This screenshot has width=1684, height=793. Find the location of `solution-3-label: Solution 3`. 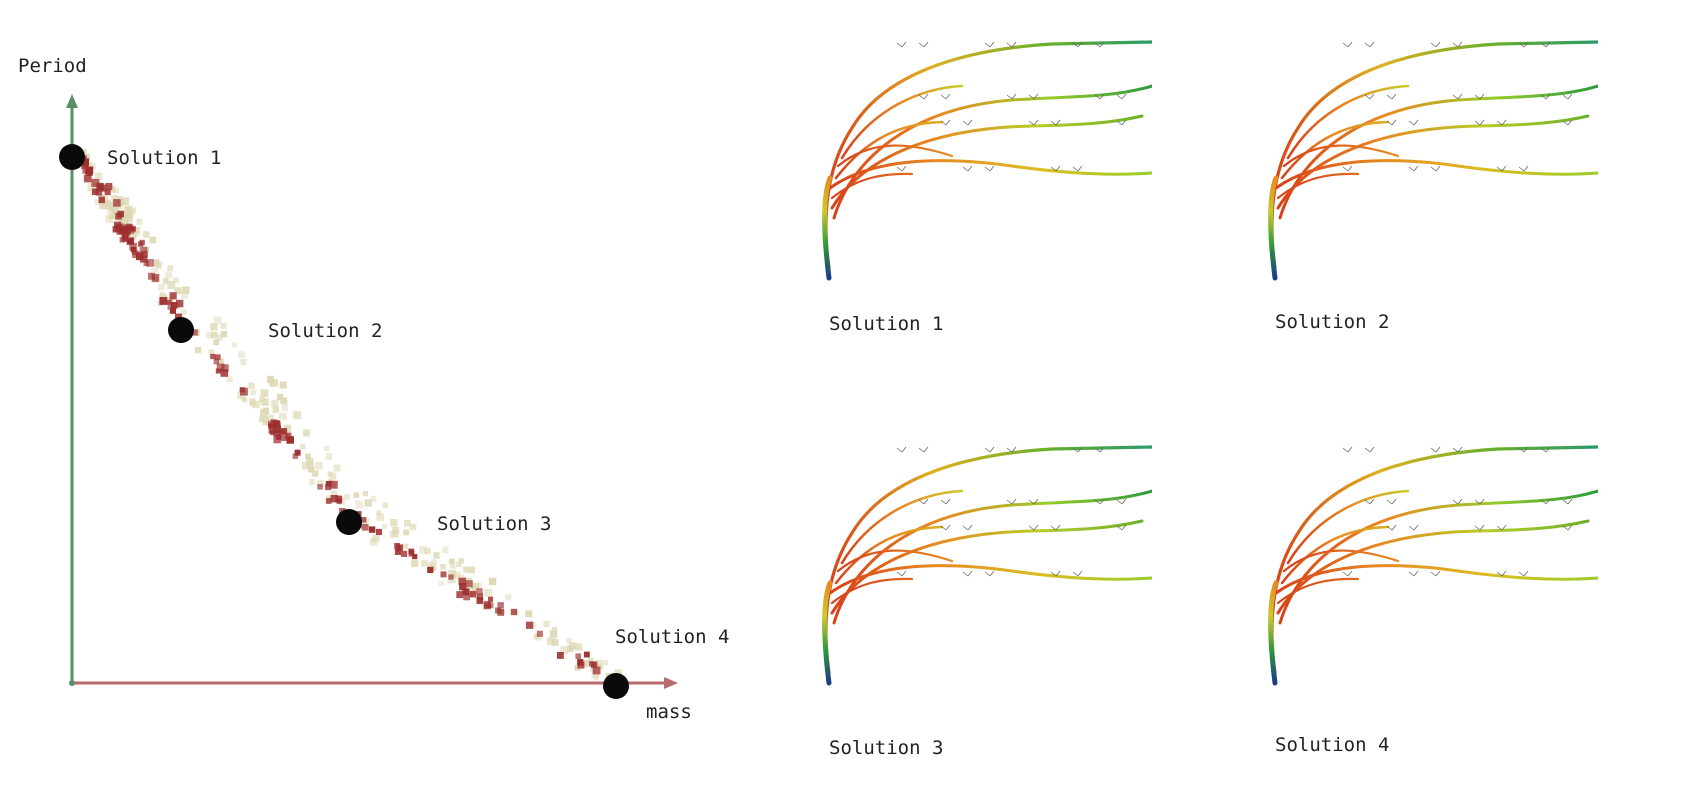

solution-3-label: Solution 3 is located at coordinates (494, 524).